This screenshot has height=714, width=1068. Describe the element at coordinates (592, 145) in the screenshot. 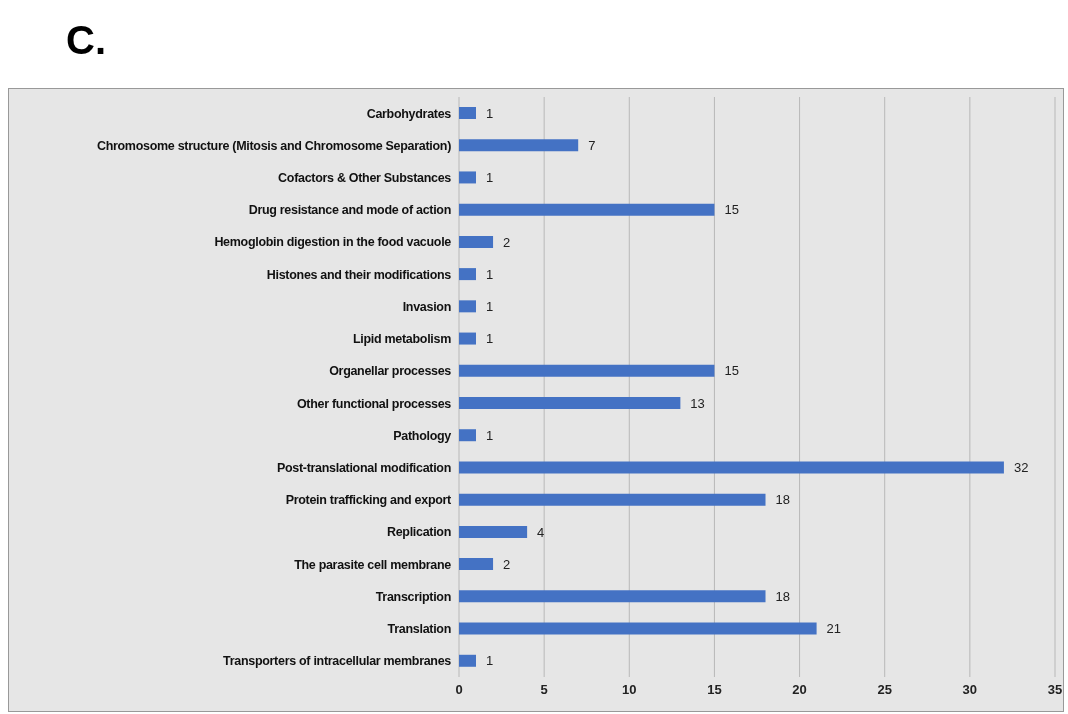

I see `data-label: 7` at that location.